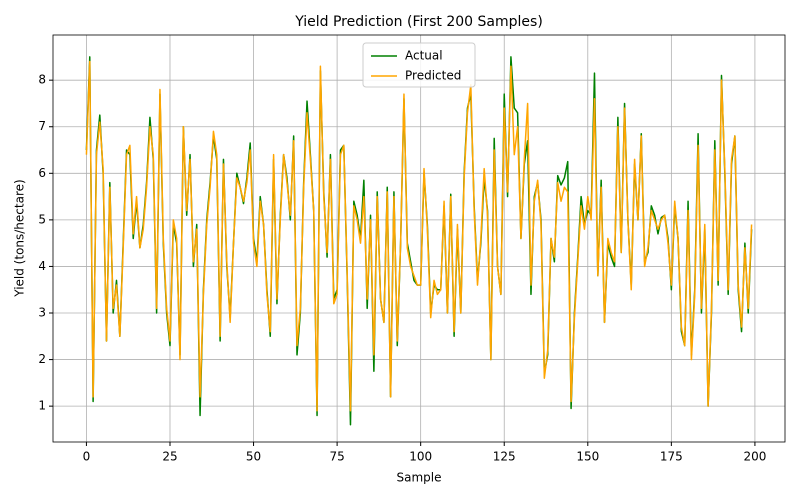 This screenshot has height=504, width=800. What do you see at coordinates (253, 457) in the screenshot?
I see `x-tick-label: 50` at bounding box center [253, 457].